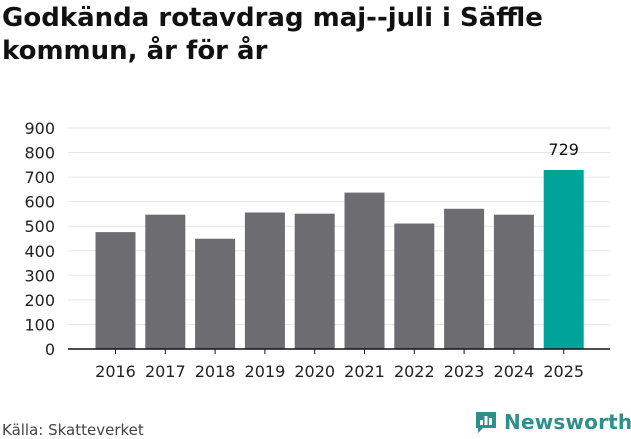  What do you see at coordinates (265, 371) in the screenshot?
I see `x-tick-label: 2019` at bounding box center [265, 371].